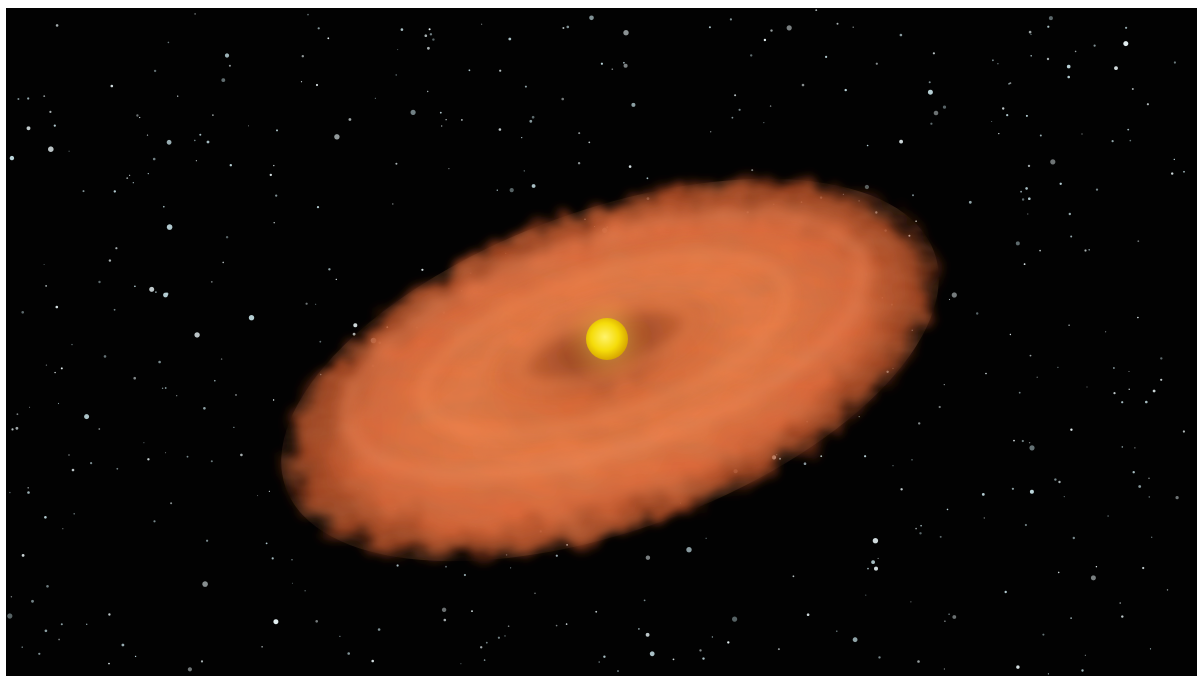 The image size is (1201, 681). Describe the element at coordinates (607, 339) in the screenshot. I see `central-star` at that location.